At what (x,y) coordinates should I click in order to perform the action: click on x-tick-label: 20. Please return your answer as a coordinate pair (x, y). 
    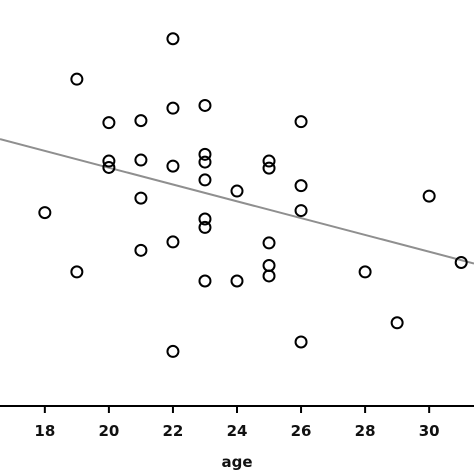
    Looking at the image, I should click on (108, 431).